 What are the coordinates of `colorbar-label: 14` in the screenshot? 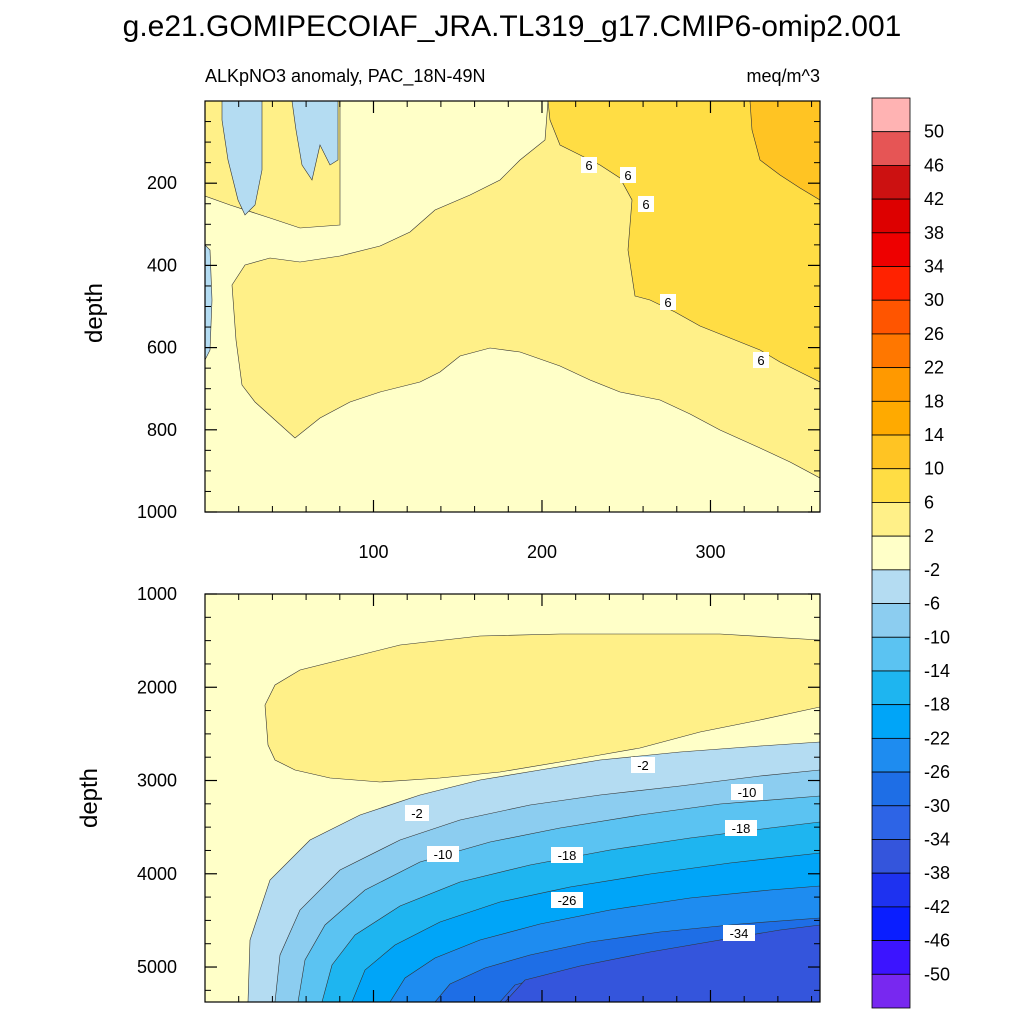 It's located at (934, 435).